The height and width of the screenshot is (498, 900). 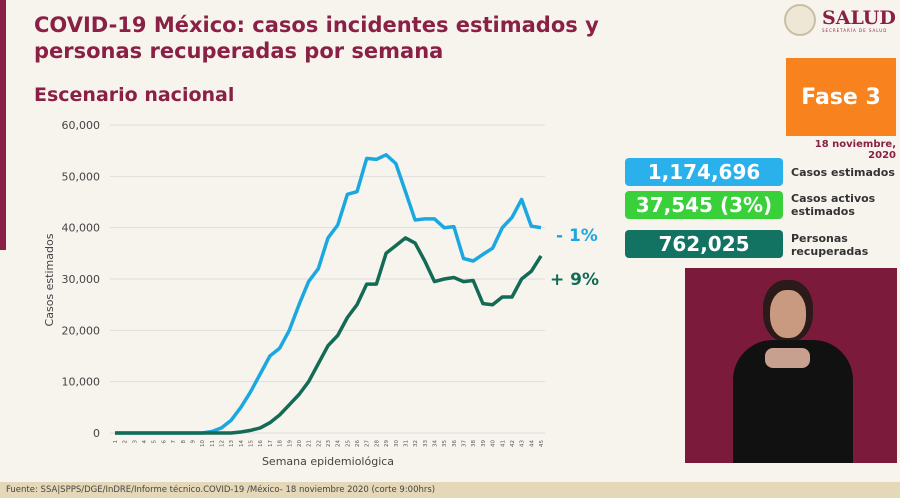 What do you see at coordinates (155, 442) in the screenshot?
I see `x-tick-label: 5` at bounding box center [155, 442].